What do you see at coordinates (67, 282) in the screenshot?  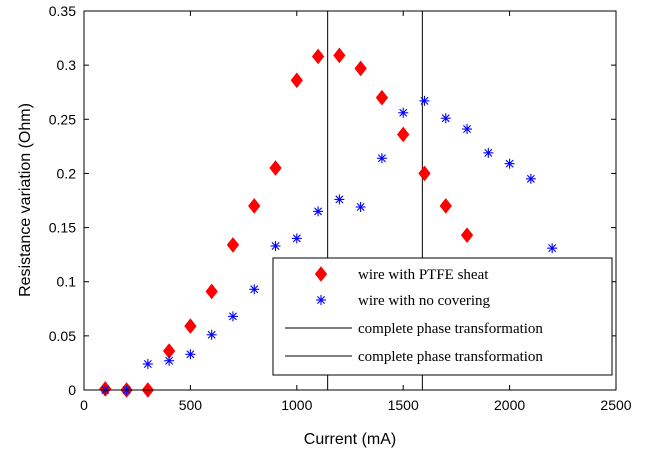 I see `y-tick-label: 0.1` at bounding box center [67, 282].